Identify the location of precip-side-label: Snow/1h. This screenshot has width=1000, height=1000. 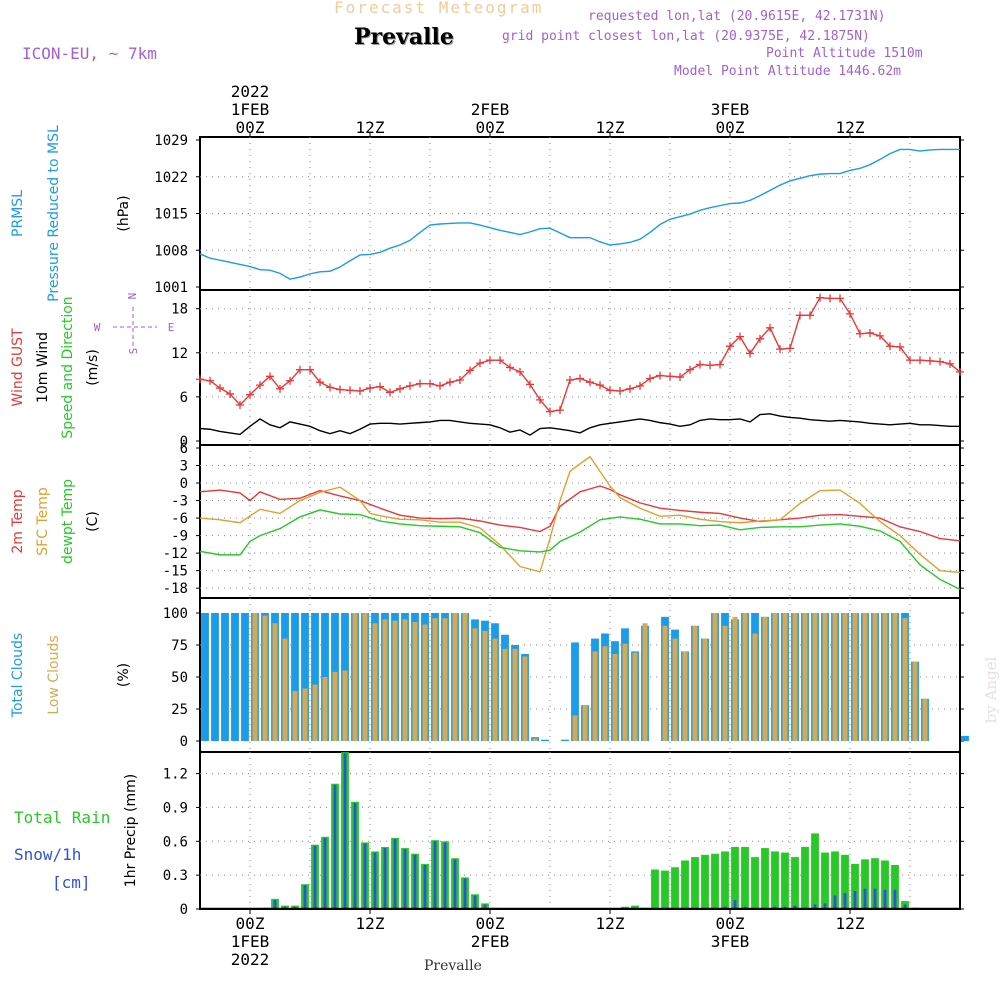
(47, 854).